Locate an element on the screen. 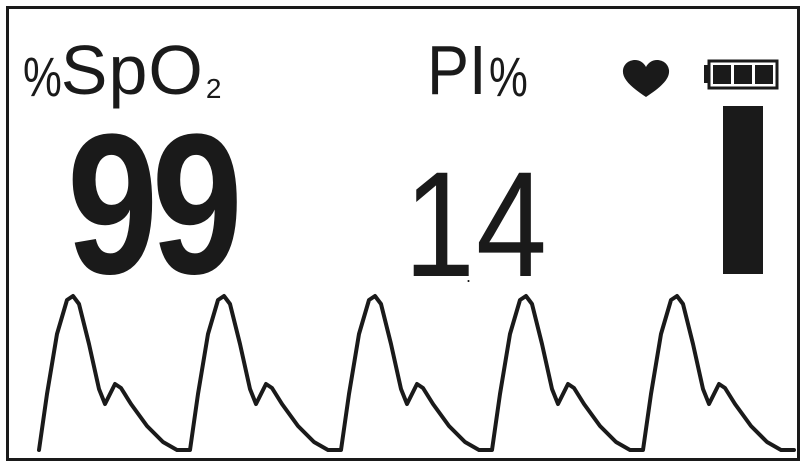 Image resolution: width=804 pixels, height=465 pixels. pi-value-integer: 1 is located at coordinates (439, 224).